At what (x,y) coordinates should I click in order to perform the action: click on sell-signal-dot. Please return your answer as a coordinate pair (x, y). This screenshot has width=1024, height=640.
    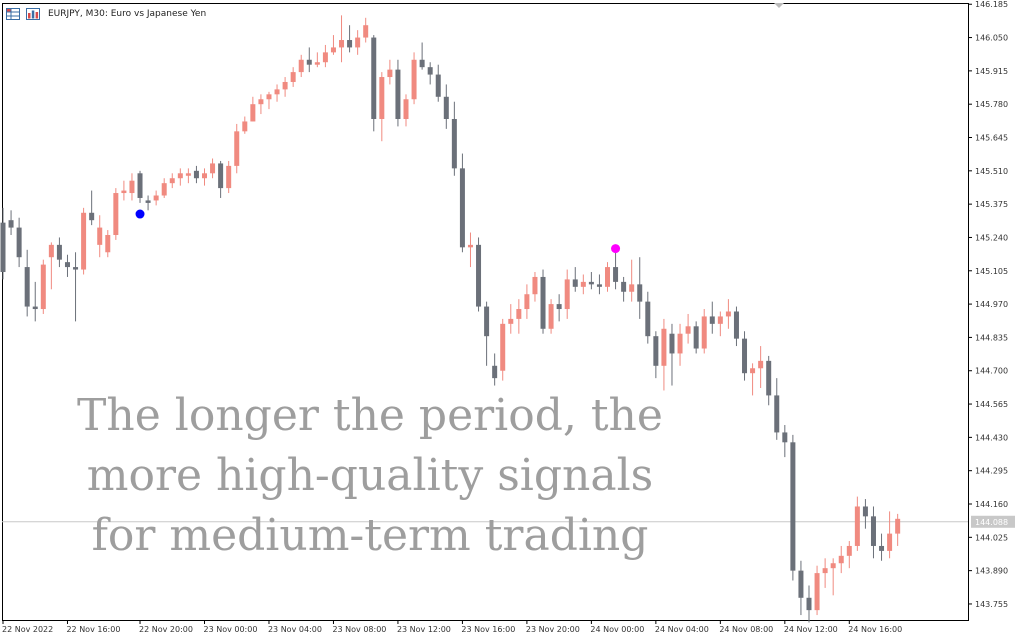
    Looking at the image, I should click on (616, 249).